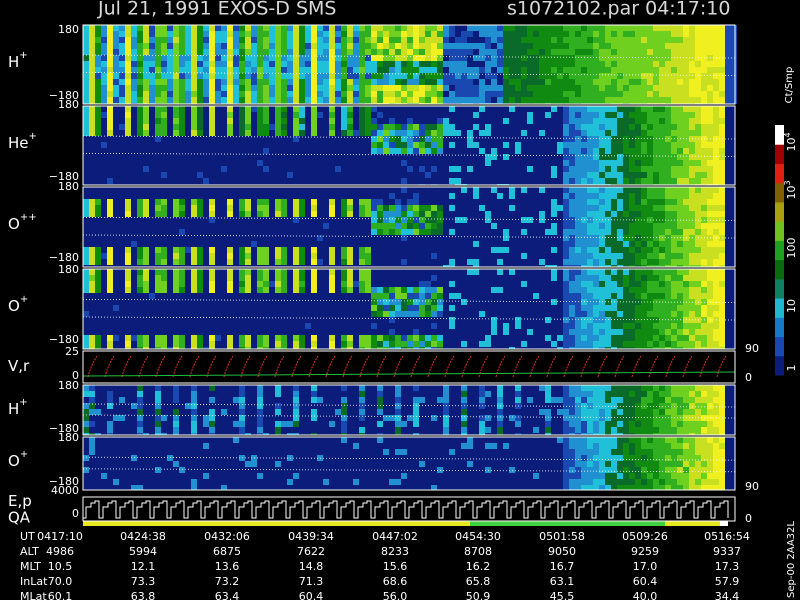 The image size is (800, 600). Describe the element at coordinates (409, 509) in the screenshot. I see `panel-frame` at that location.